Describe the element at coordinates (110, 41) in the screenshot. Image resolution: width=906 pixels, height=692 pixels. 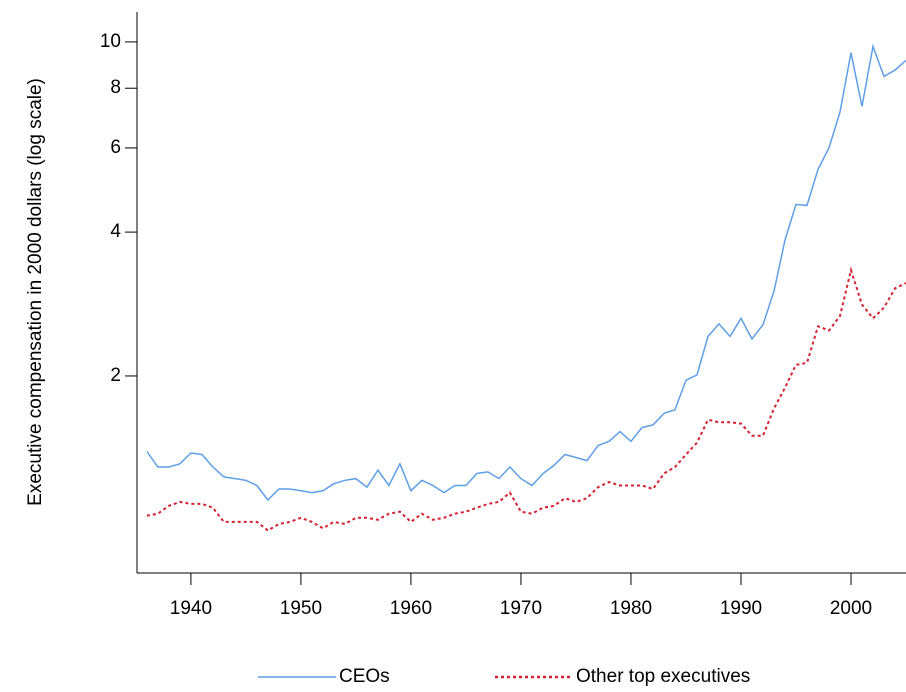
I see `y-tick-label: 10` at that location.